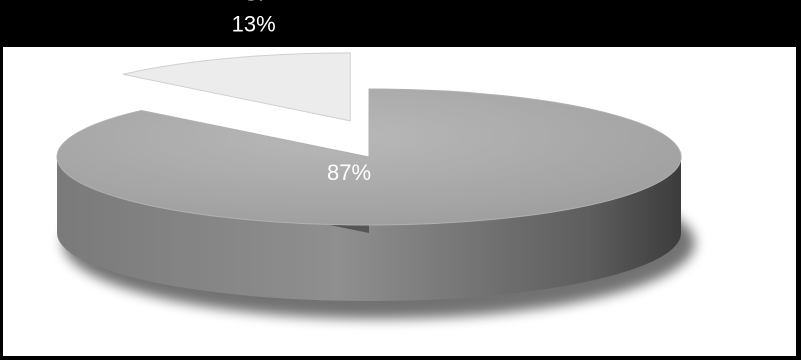 The width and height of the screenshot is (801, 360). I want to click on pie-slice-si, so click(236, 87).